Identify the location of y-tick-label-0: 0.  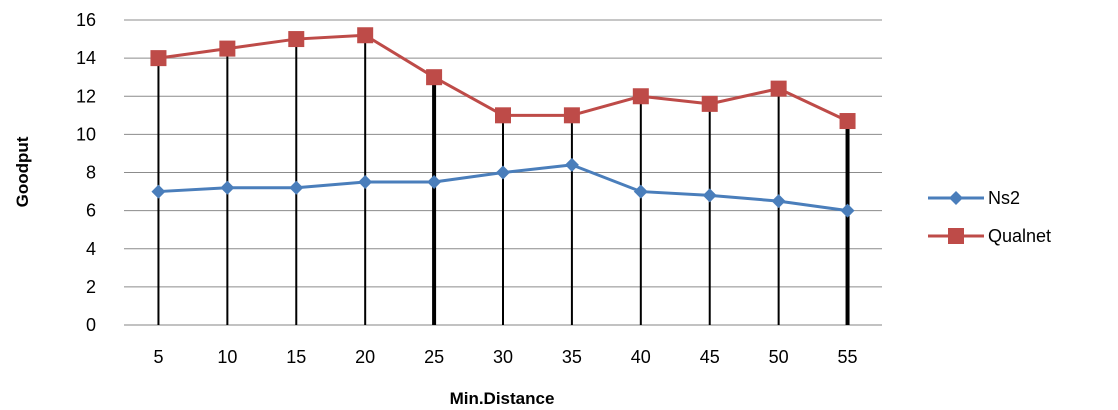
(91, 325).